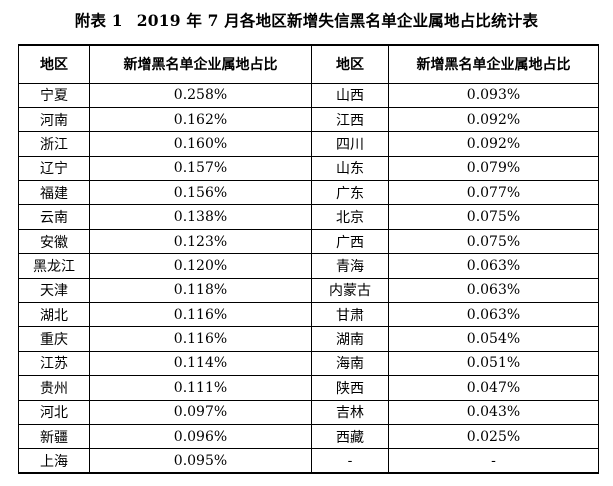 Image resolution: width=613 pixels, height=486 pixels. What do you see at coordinates (54, 119) in the screenshot?
I see `region-cell: 河南` at bounding box center [54, 119].